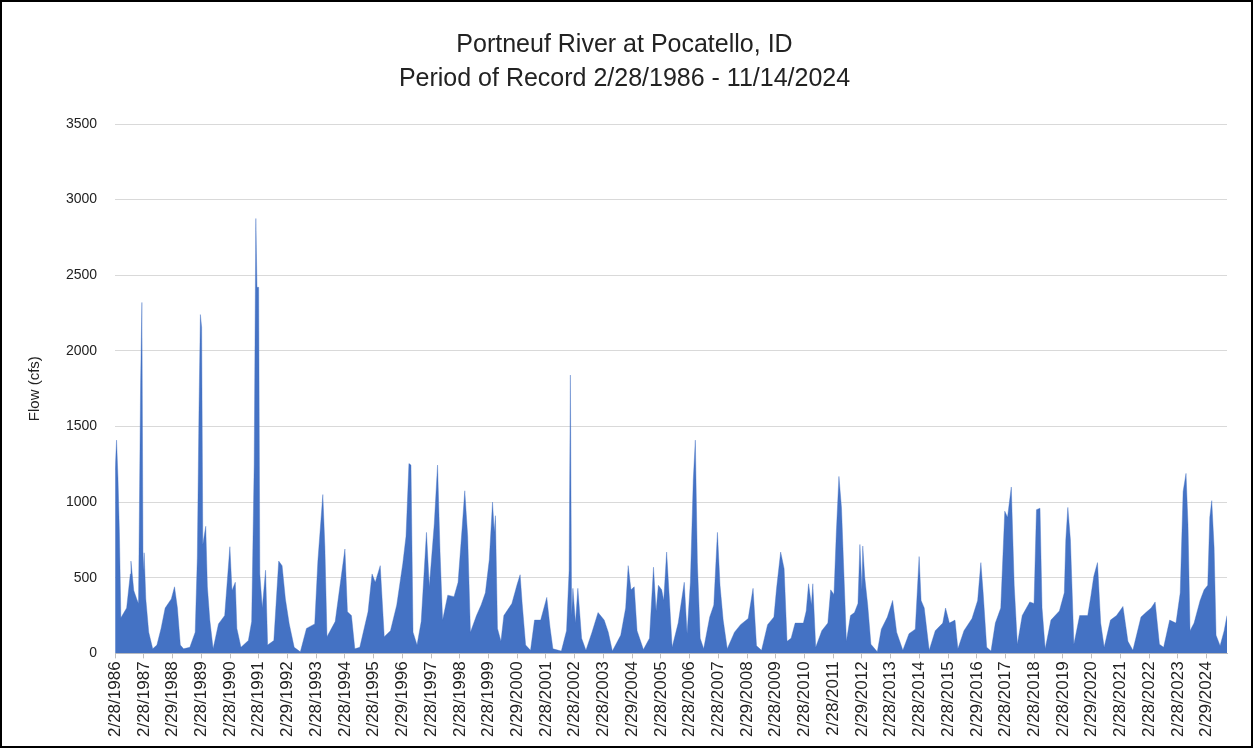 The width and height of the screenshot is (1253, 748). What do you see at coordinates (201, 699) in the screenshot?
I see `x-tick-label: 2/28/1989` at bounding box center [201, 699].